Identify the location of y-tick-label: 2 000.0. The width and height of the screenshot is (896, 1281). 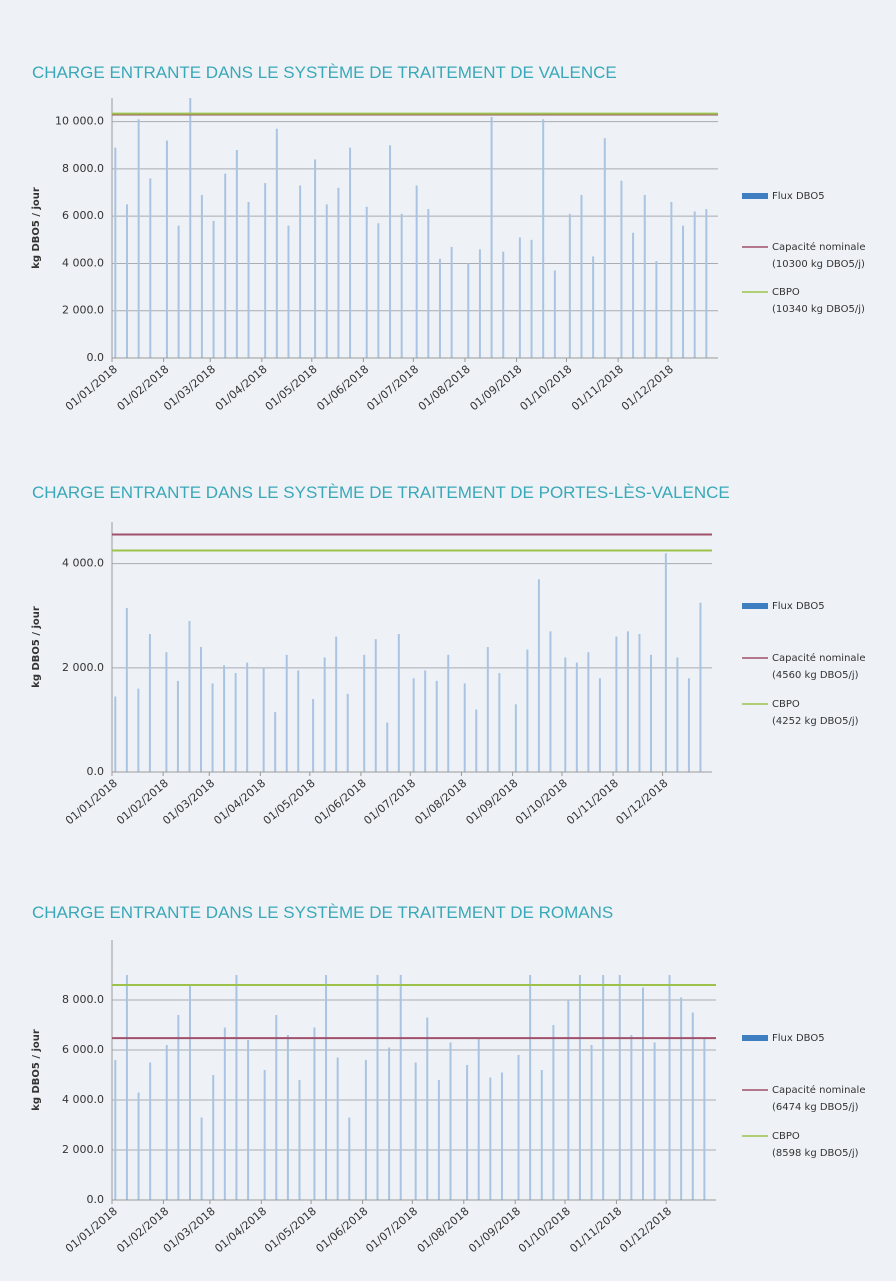
(83, 310).